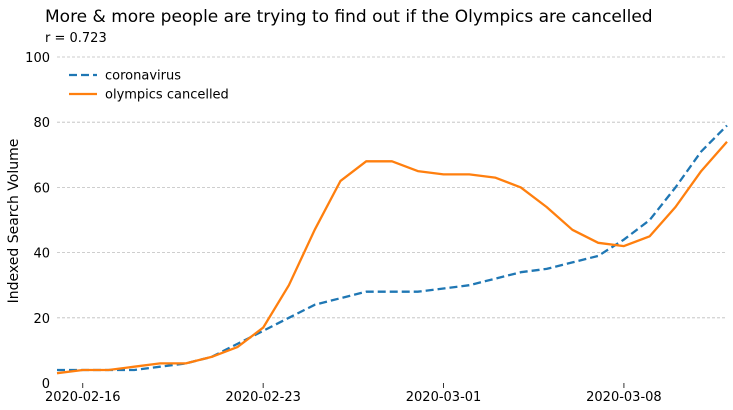  I want to click on y-axis-ticks: 0 20 40 60 80 100, so click(37, 221).